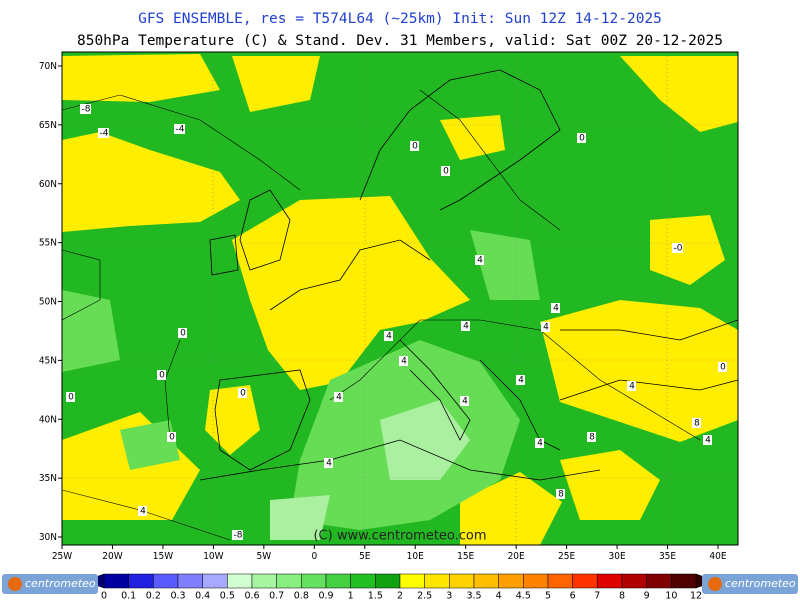  Describe the element at coordinates (48, 125) in the screenshot. I see `lat-label: 65N` at that location.